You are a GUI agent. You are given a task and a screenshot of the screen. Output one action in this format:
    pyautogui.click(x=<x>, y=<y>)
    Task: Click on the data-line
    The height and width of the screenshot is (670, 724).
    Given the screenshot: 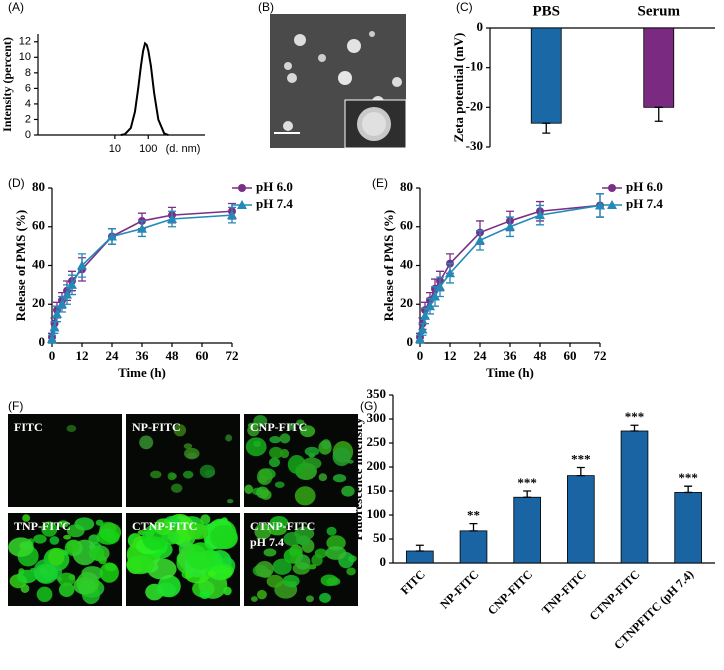 What is the action you would take?
    pyautogui.click(x=144, y=88)
    